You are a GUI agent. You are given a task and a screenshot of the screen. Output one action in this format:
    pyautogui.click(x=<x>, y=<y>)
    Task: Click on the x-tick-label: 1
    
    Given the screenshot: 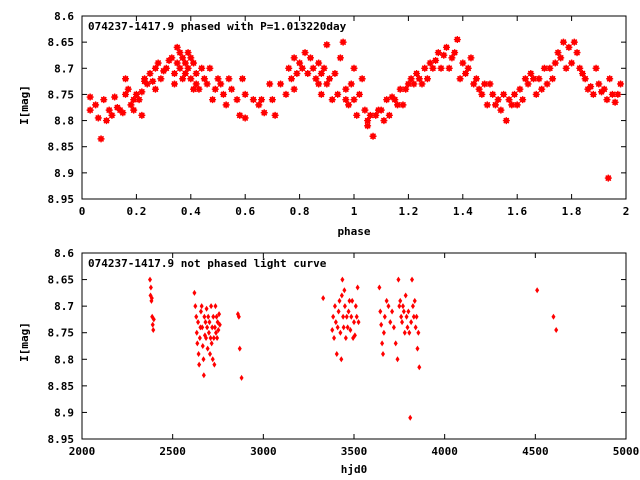 What is the action you would take?
    pyautogui.click(x=354, y=211)
    